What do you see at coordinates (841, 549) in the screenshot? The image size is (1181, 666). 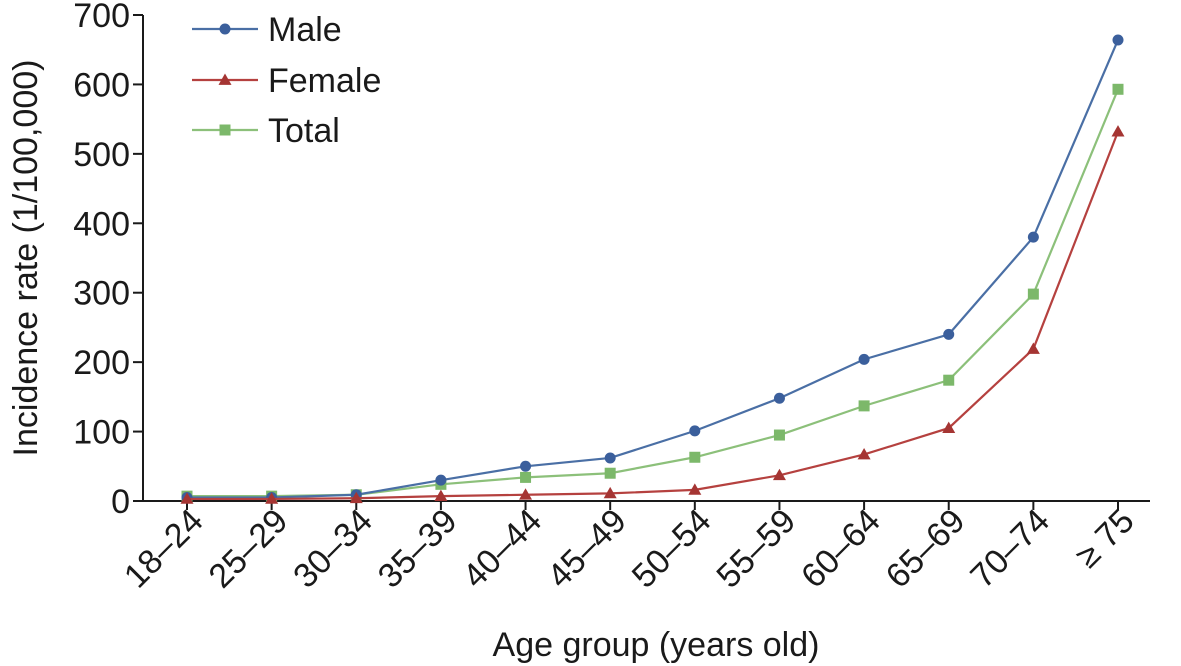 I see `x-tick-label: 60–64` at bounding box center [841, 549].